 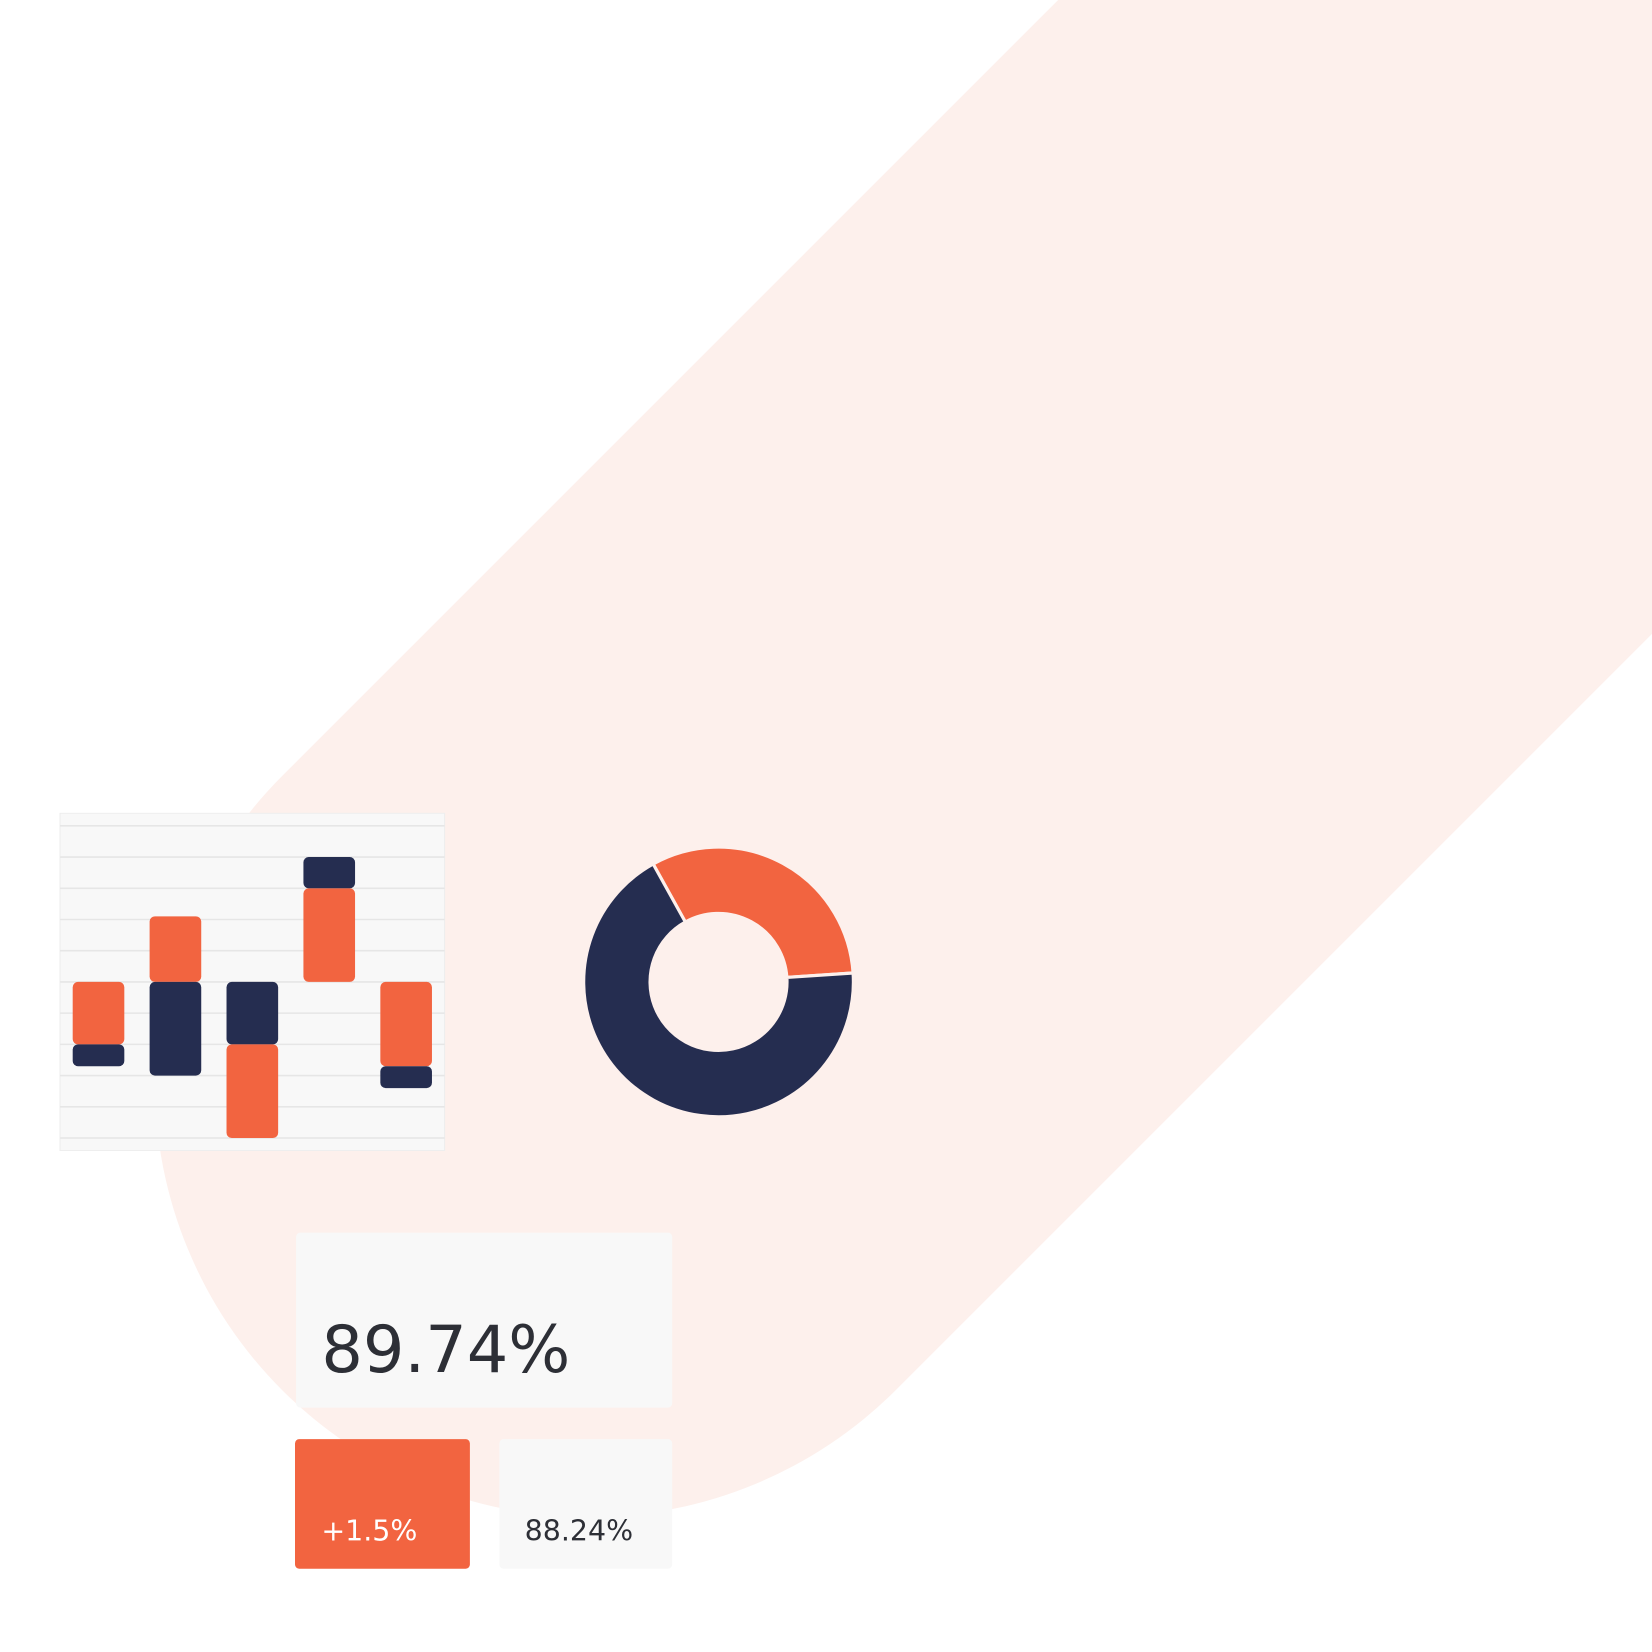 I want to click on kpi-card, so click(x=484, y=1320).